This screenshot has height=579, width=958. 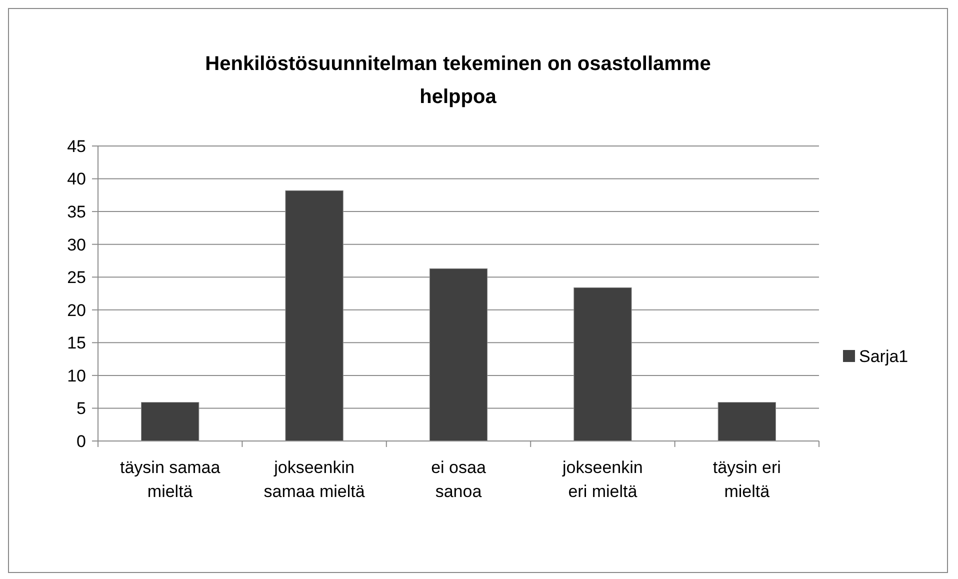 I want to click on y-tick-label: 0, so click(x=81, y=441).